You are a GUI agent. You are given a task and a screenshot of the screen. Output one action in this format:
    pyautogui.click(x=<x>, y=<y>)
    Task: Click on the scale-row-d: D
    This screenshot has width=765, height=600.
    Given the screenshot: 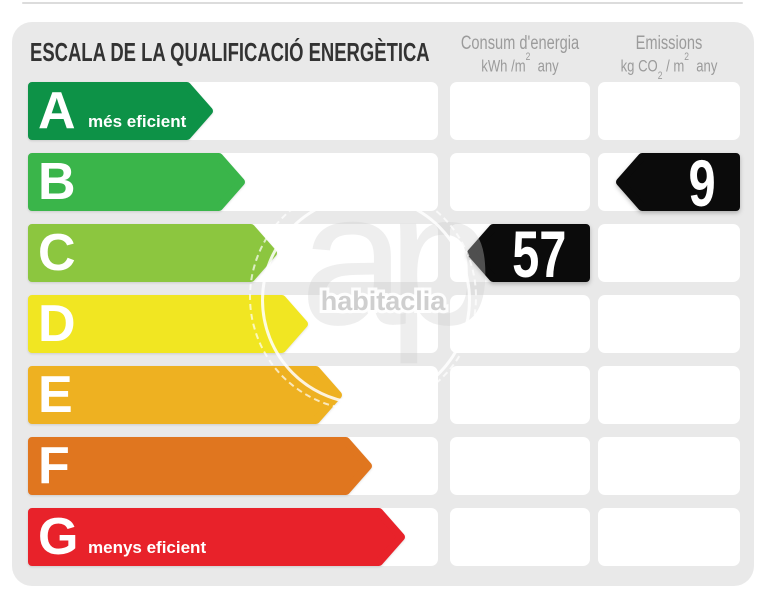 What is the action you would take?
    pyautogui.click(x=383, y=324)
    